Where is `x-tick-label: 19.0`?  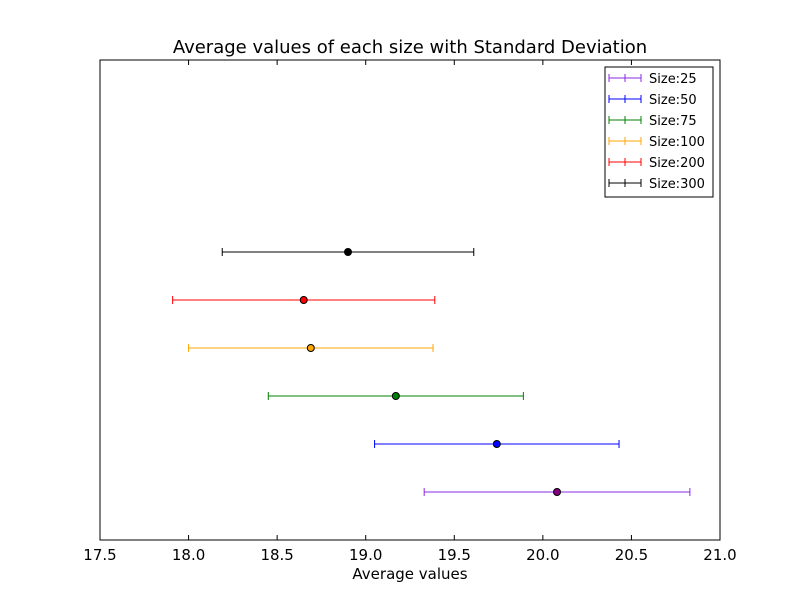
x-tick-label: 19.0 is located at coordinates (365, 555).